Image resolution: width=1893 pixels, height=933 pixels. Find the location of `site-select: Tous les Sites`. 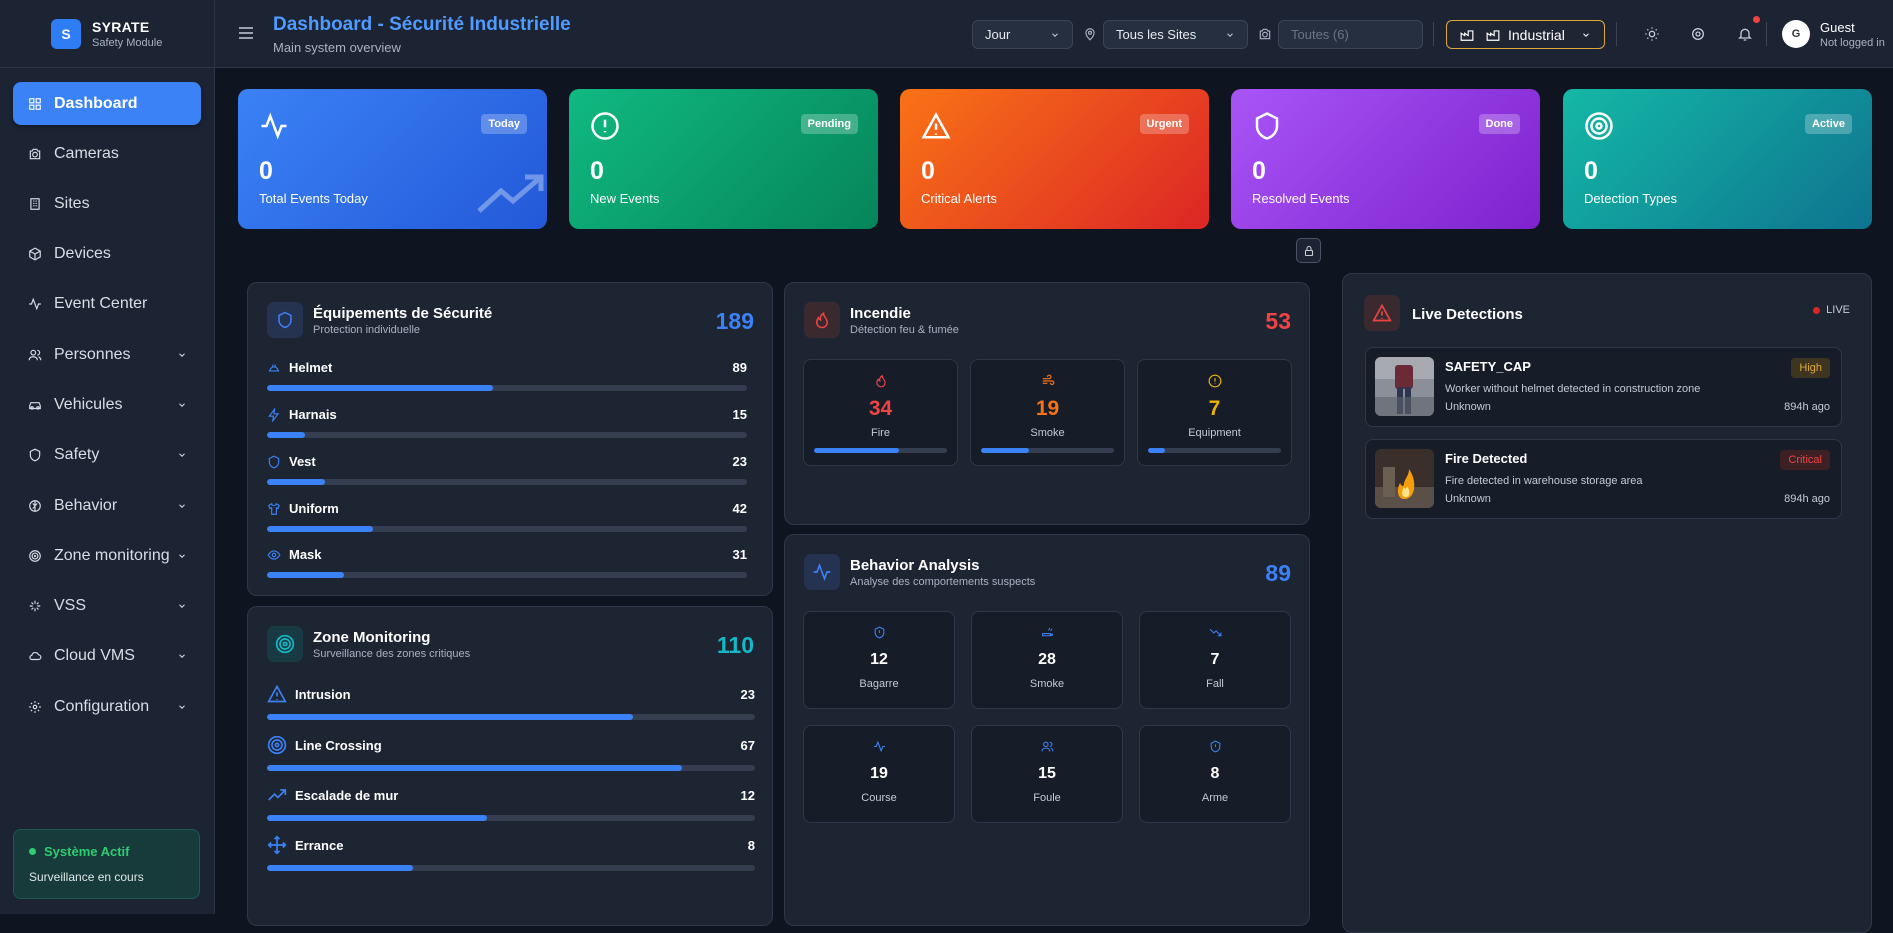

site-select: Tous les Sites is located at coordinates (1175, 34).